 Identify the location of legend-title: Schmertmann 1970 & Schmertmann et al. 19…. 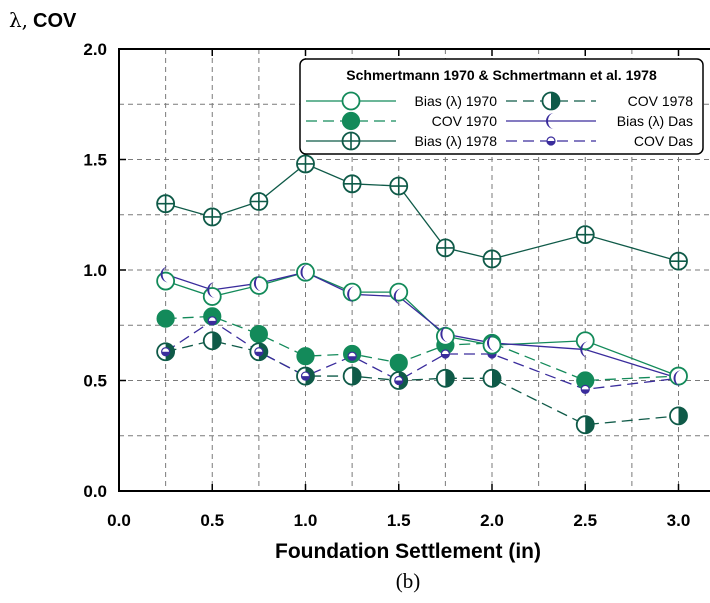
(501, 75).